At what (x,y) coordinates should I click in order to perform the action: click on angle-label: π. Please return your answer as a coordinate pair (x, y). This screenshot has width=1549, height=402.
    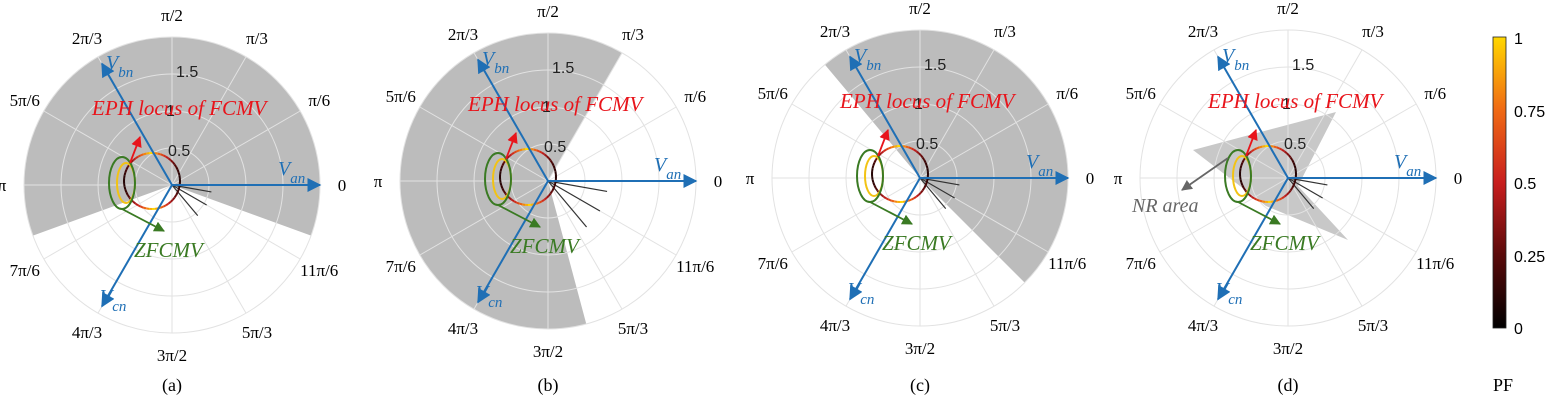
    Looking at the image, I should click on (378, 181).